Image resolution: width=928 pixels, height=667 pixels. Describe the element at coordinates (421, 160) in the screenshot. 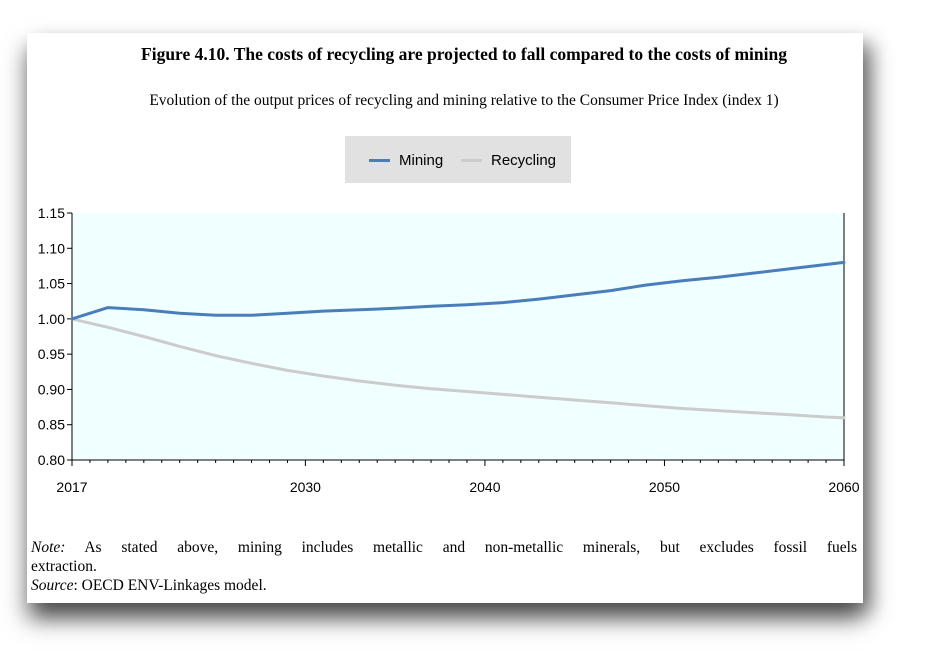

I see `legend-label-mining: Mining` at that location.